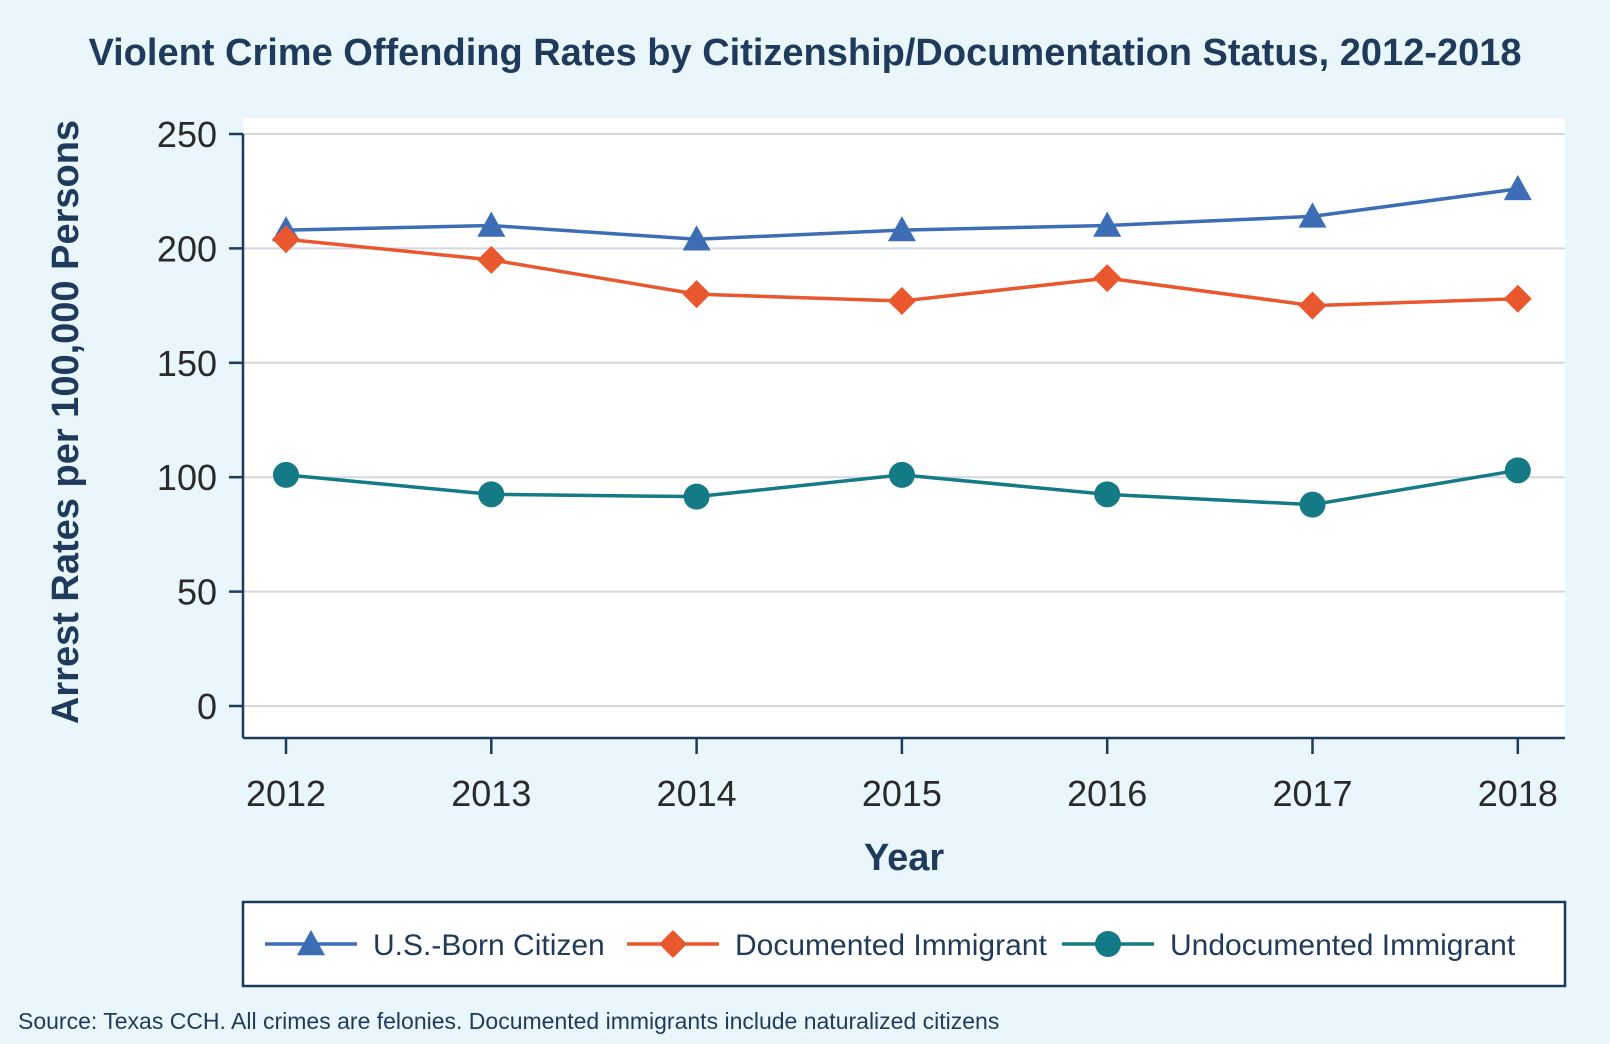 The width and height of the screenshot is (1610, 1044). Describe the element at coordinates (697, 793) in the screenshot. I see `x-tick-label-2014: 2014` at that location.